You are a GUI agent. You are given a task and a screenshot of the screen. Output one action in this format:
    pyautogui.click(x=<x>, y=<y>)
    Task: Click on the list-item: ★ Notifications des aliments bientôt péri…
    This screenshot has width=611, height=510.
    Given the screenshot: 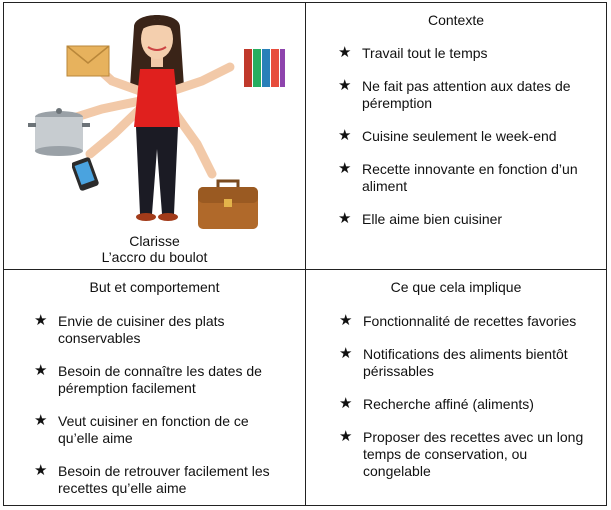 What is the action you would take?
    pyautogui.click(x=453, y=362)
    